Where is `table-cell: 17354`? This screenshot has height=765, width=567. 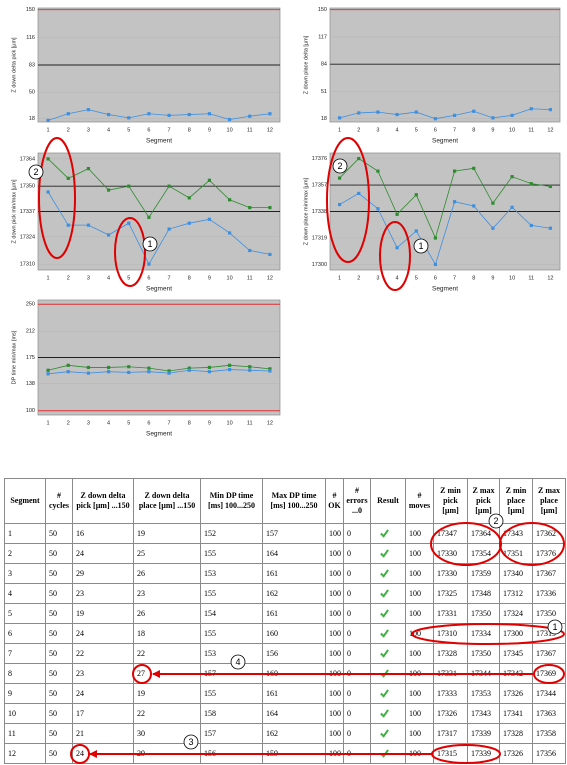
table-cell: 17354 is located at coordinates (483, 553).